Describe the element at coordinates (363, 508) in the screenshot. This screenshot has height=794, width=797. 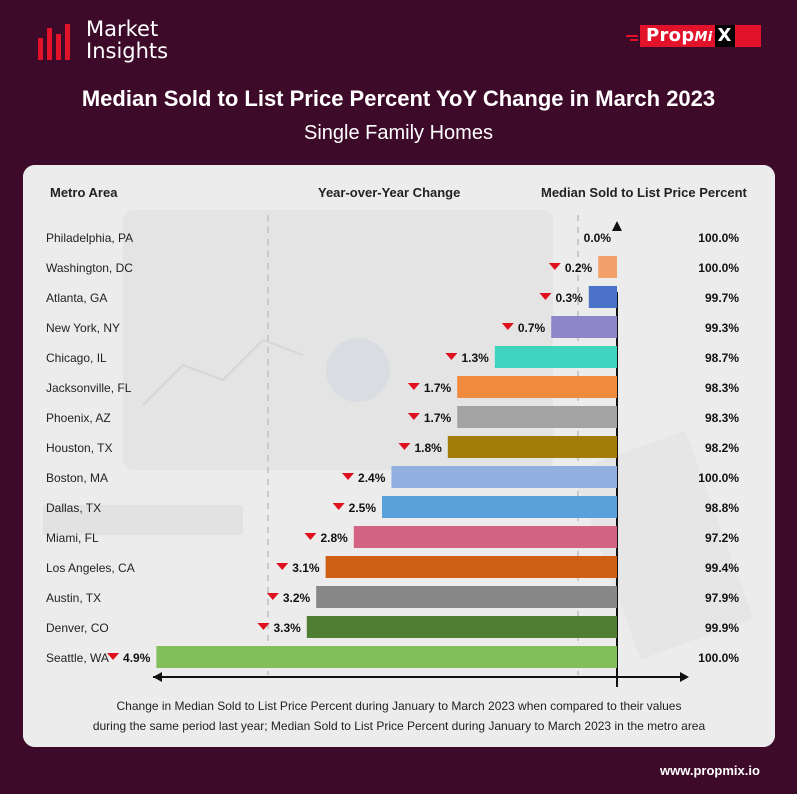
I see `yoy-value-label: 2.5%` at that location.